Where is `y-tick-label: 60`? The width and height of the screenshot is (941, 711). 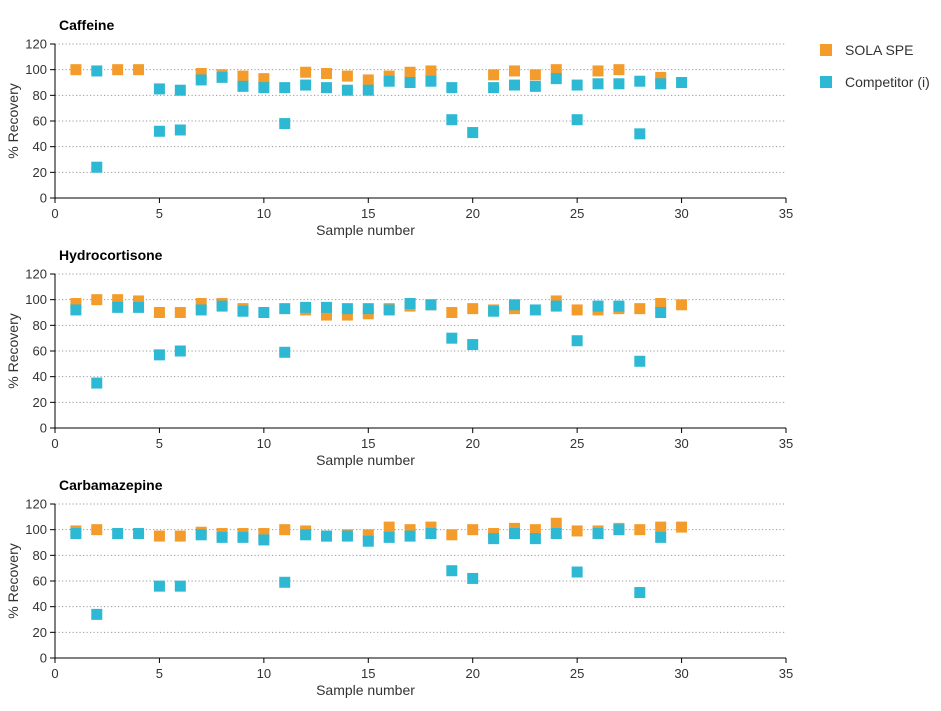 y-tick-label: 60 is located at coordinates (40, 121).